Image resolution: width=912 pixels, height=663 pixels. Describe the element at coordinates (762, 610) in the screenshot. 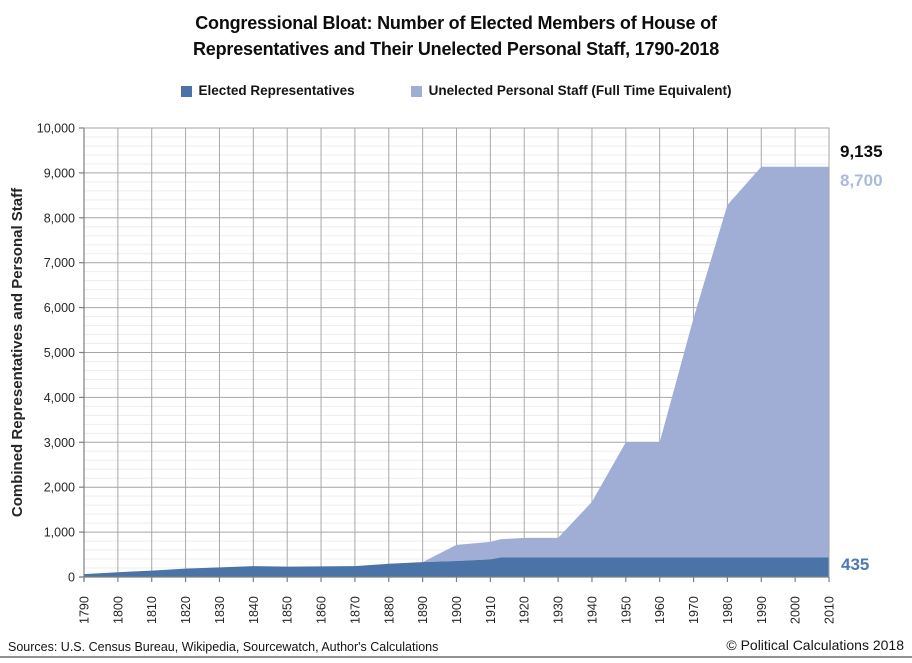

I see `svg-text: 1990` at that location.